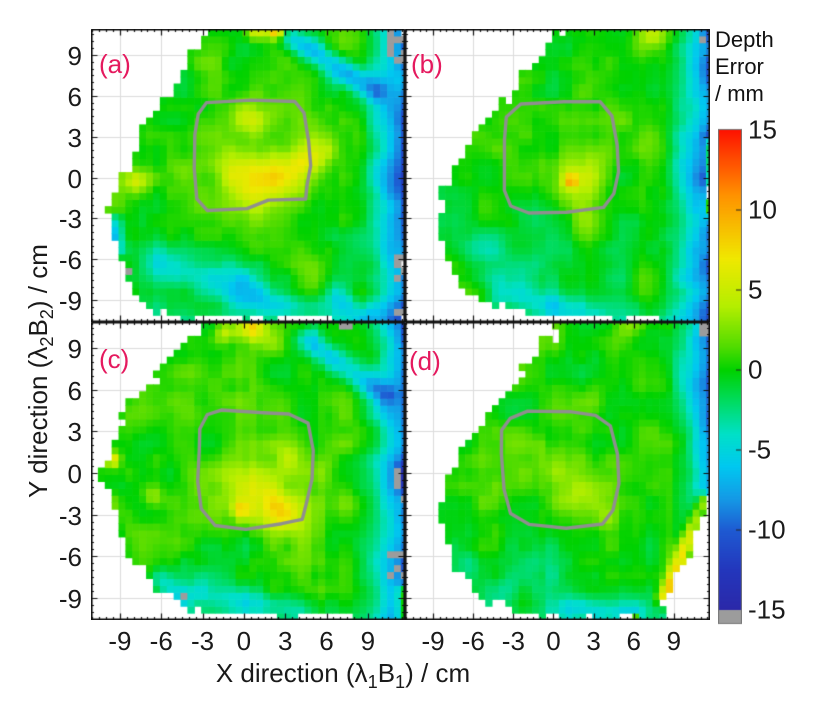  Describe the element at coordinates (739, 66) in the screenshot. I see `colorbar-title-line2: Error` at that location.